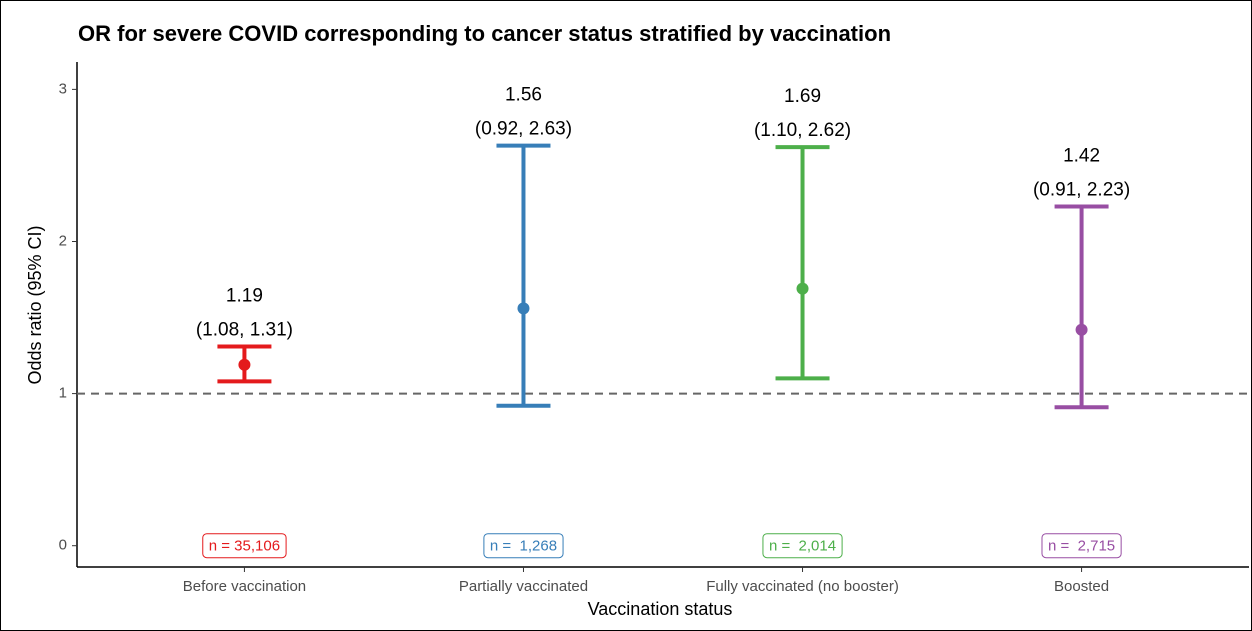  Describe the element at coordinates (802, 96) in the screenshot. I see `value-label: 1.69` at that location.